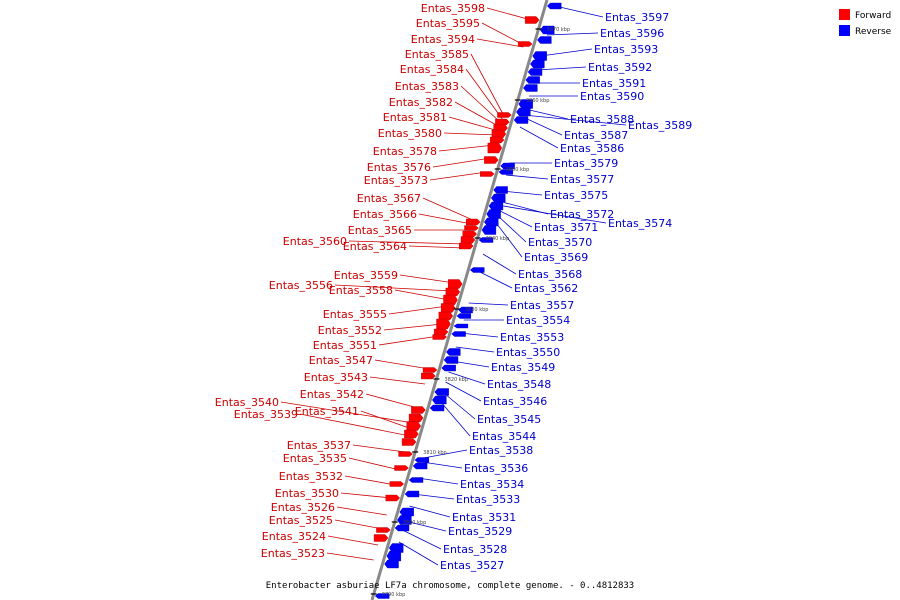 The image size is (900, 600). What do you see at coordinates (844, 30) in the screenshot?
I see `legend-reverse-swatch` at bounding box center [844, 30].